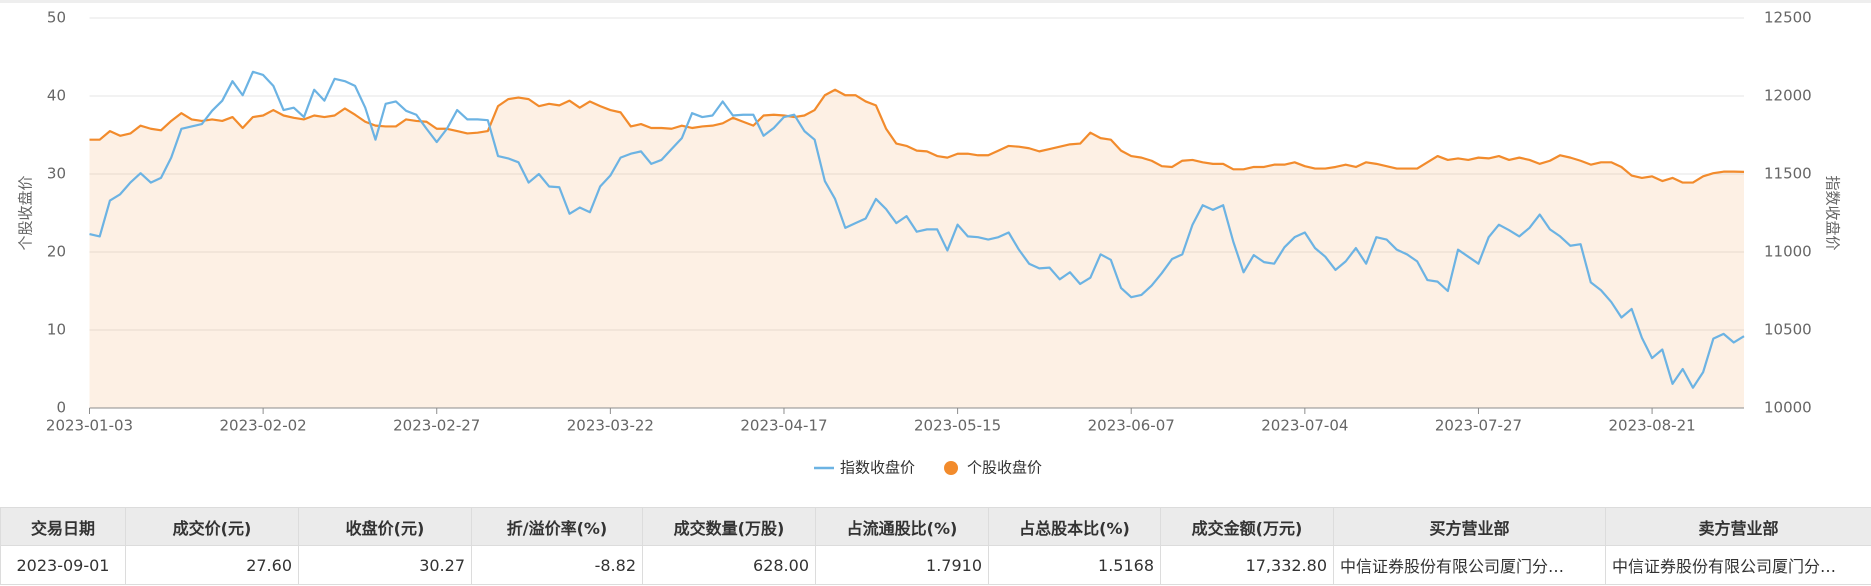  What do you see at coordinates (63, 526) in the screenshot?
I see `column-header: 交易日期` at bounding box center [63, 526].